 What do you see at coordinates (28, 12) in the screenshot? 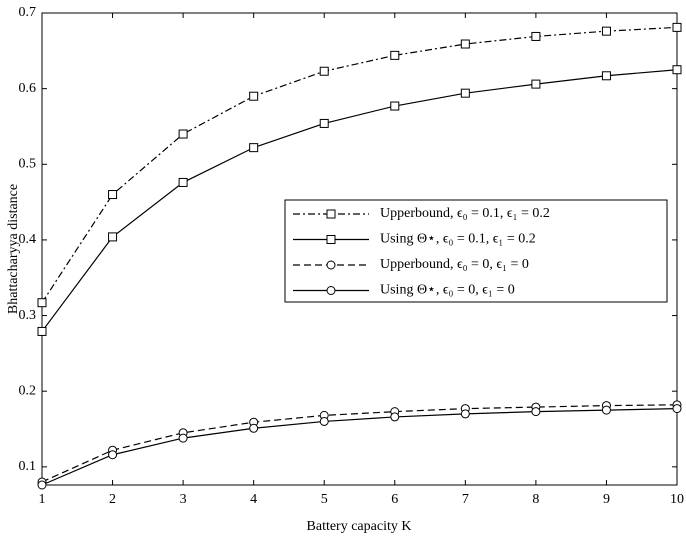
I see `y-tick-label: 0.7` at bounding box center [28, 12].